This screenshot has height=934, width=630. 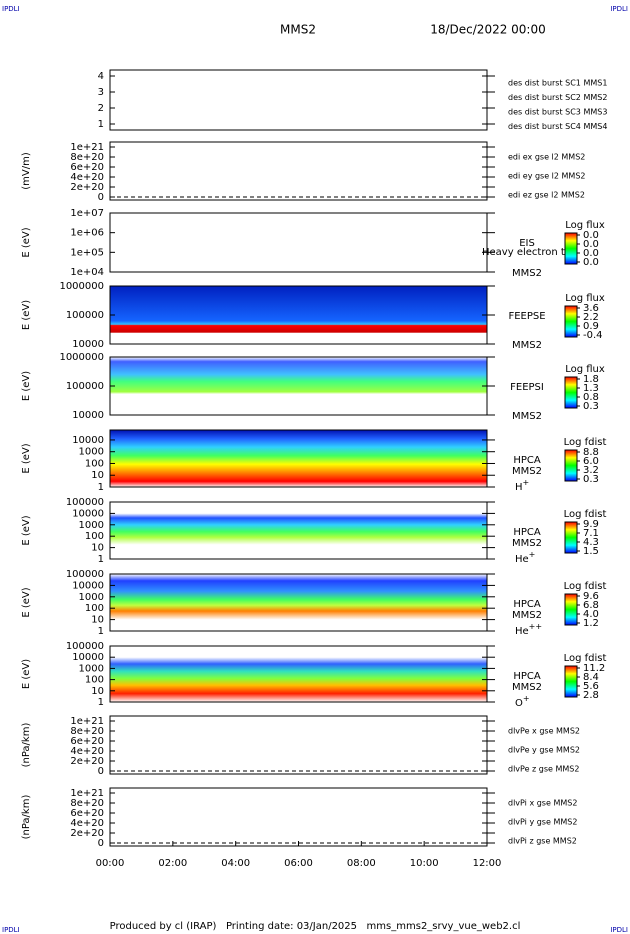 I want to click on charge: ++, so click(x=535, y=626).